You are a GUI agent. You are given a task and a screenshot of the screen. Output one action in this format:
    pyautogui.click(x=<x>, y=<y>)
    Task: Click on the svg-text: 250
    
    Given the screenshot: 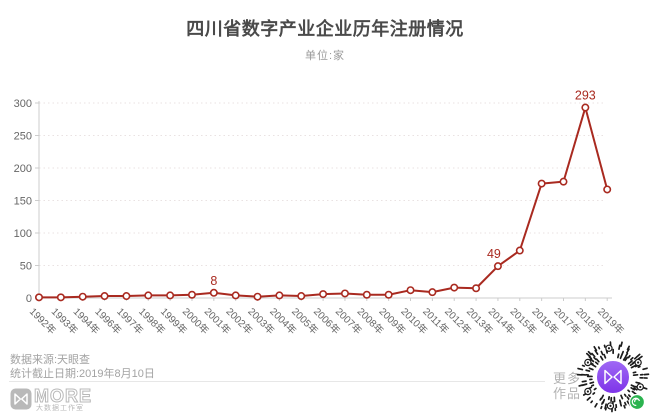 What is the action you would take?
    pyautogui.click(x=23, y=137)
    